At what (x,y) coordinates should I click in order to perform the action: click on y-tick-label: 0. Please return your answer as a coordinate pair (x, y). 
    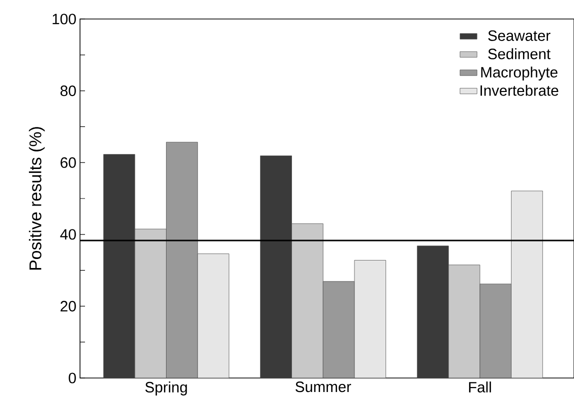
    Looking at the image, I should click on (72, 378).